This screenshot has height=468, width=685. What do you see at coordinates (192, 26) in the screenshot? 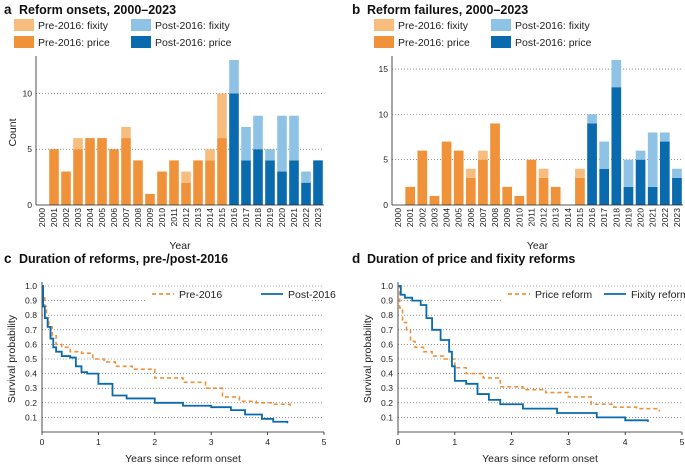
I see `legend-label: Post-2016: fixity` at bounding box center [192, 26].